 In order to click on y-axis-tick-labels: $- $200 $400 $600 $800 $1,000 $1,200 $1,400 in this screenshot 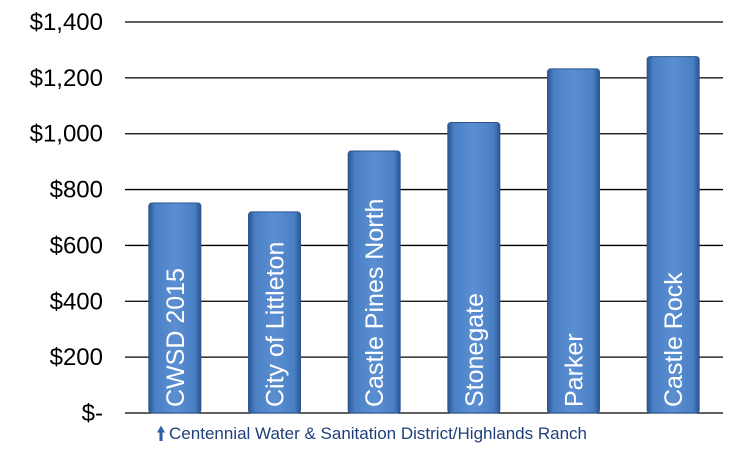, I will do `click(66, 218)`.